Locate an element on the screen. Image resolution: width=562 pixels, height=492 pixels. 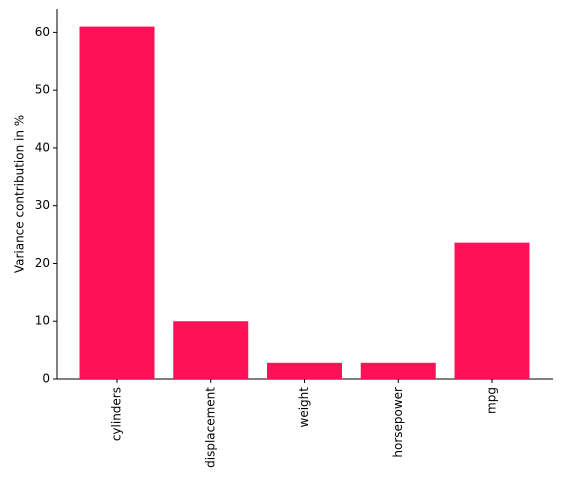
y-tick-label: 30 is located at coordinates (42, 205).